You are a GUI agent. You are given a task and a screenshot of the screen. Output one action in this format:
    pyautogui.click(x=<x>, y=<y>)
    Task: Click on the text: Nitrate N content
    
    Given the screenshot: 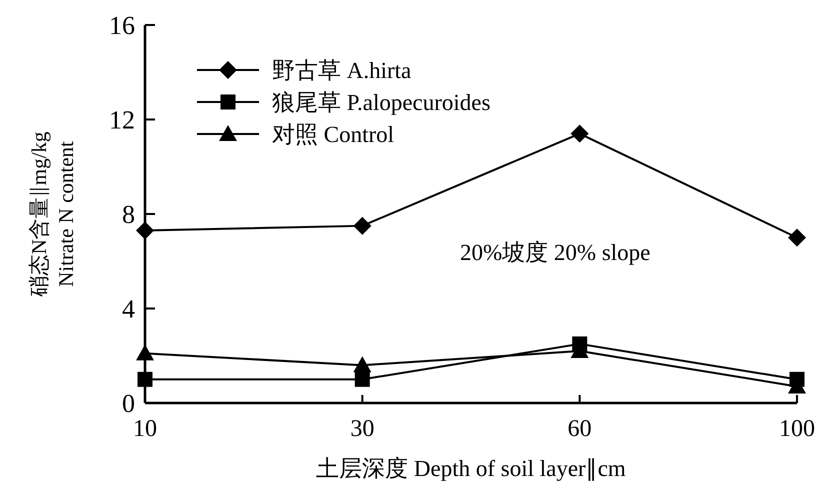 What is the action you would take?
    pyautogui.click(x=66, y=214)
    